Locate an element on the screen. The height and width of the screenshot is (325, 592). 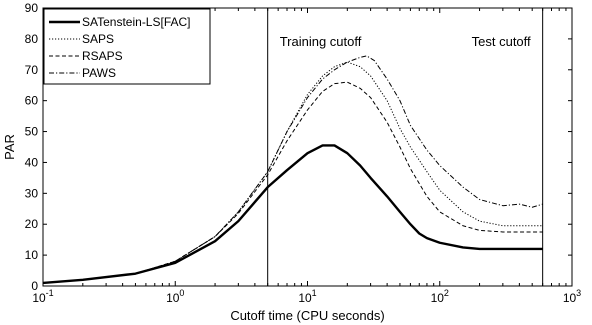
legend-entry: SAPS is located at coordinates (98, 39).